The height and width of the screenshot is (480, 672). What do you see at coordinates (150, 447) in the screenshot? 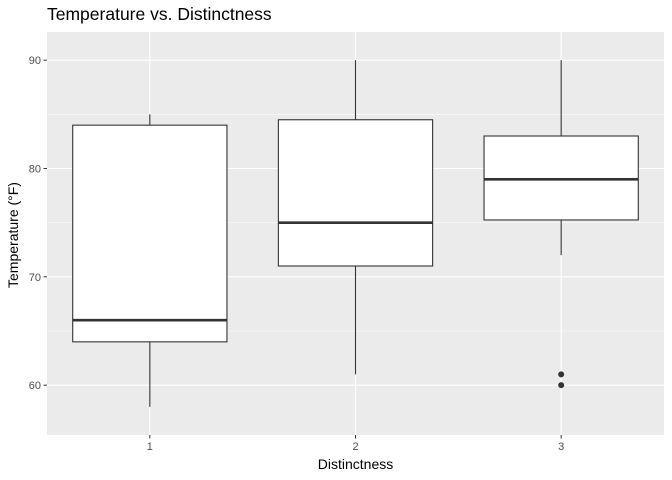
I see `x-tick-label: 1` at bounding box center [150, 447].